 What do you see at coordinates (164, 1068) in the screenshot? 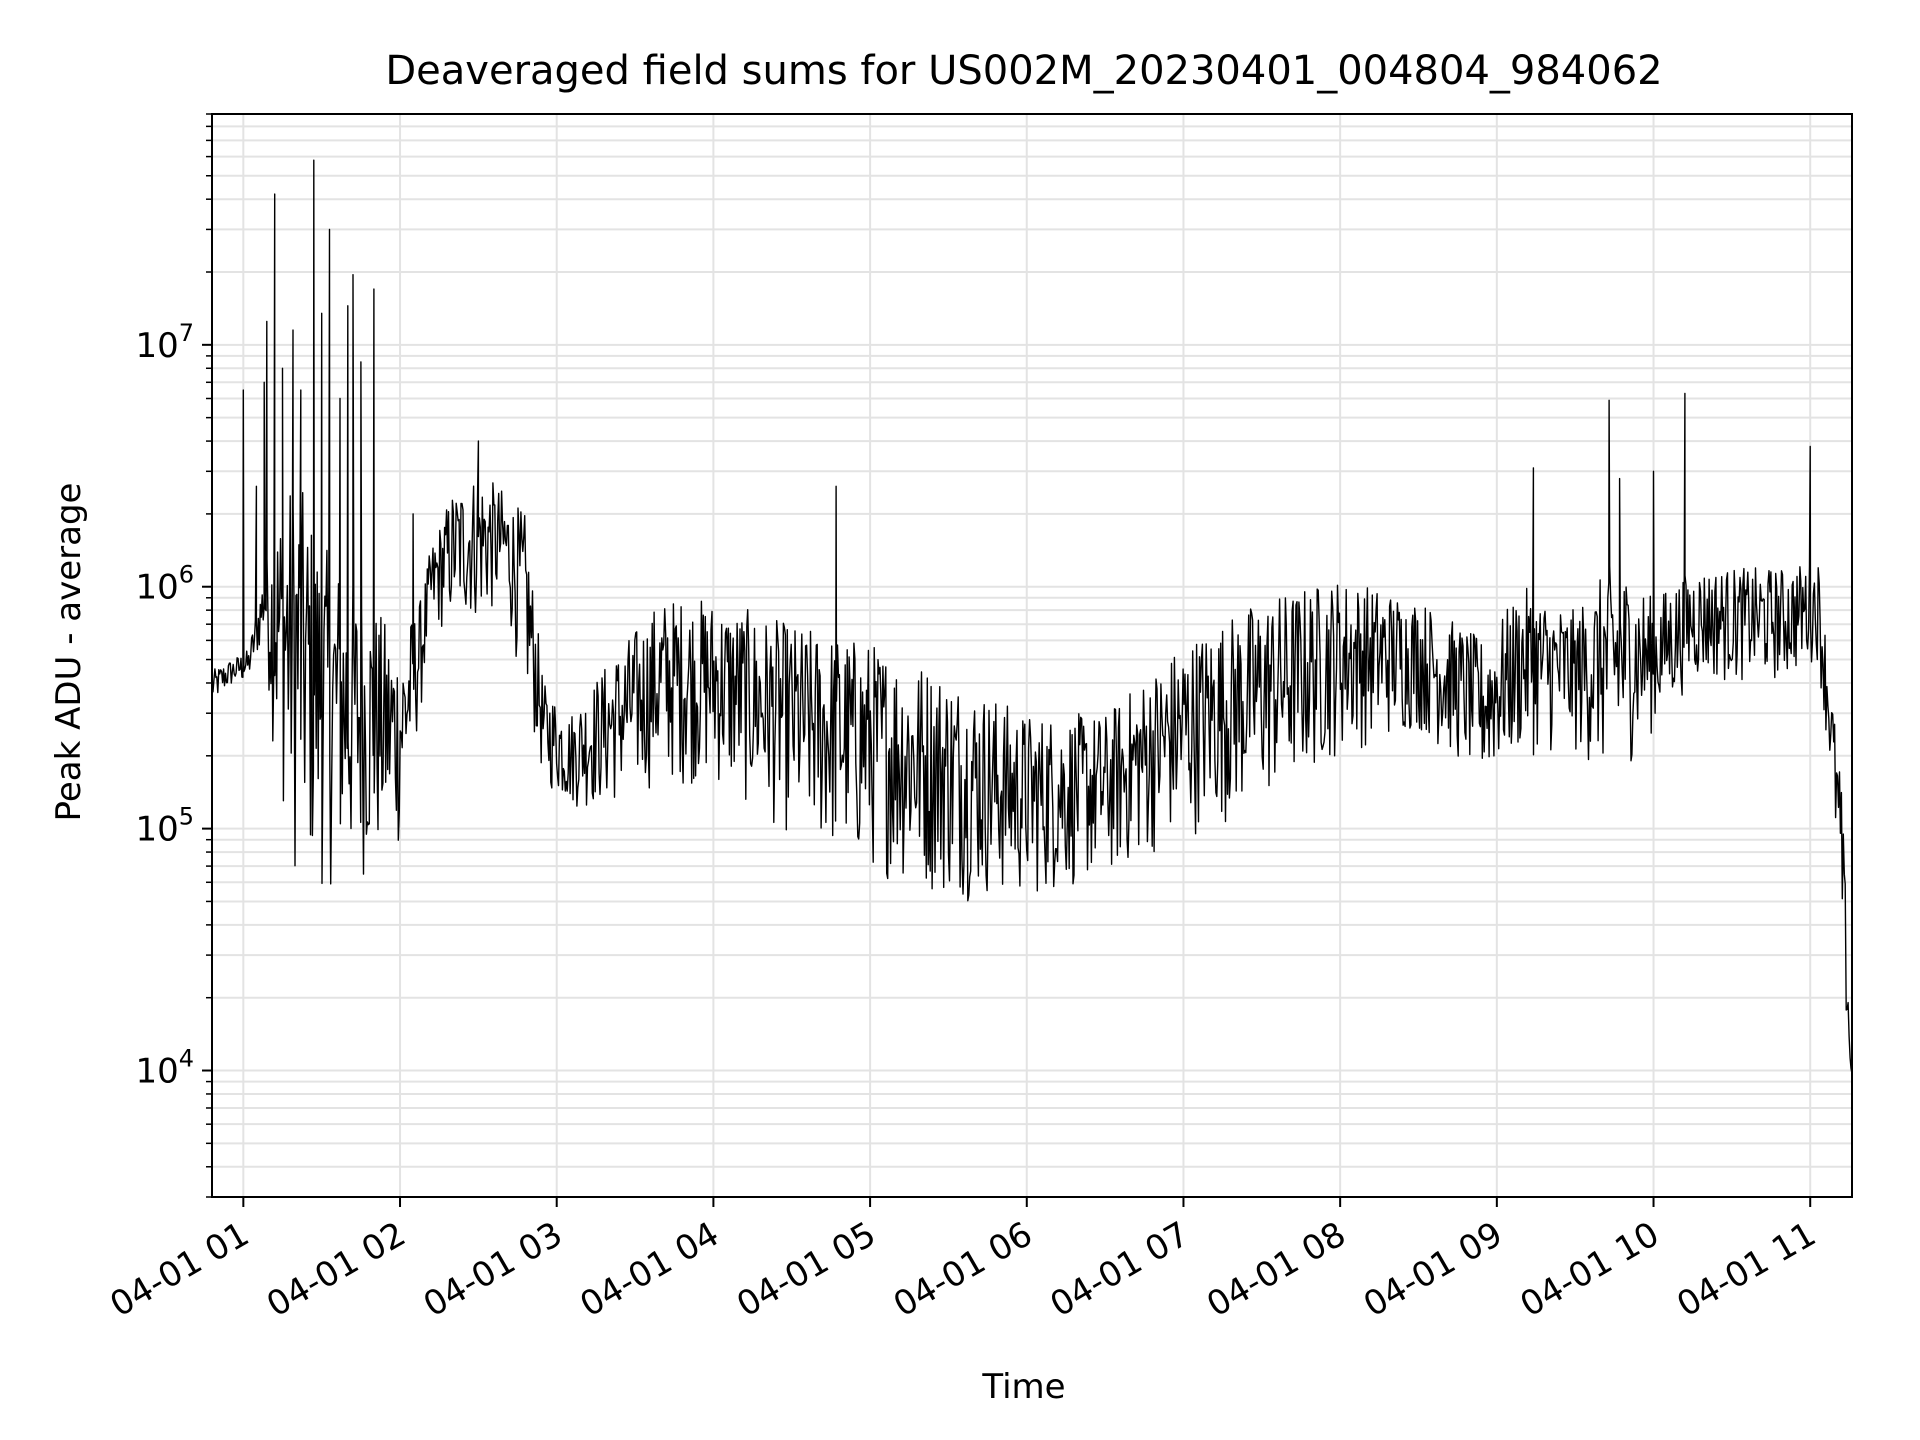
I see `y-tick-label: 10⁴` at bounding box center [164, 1068].